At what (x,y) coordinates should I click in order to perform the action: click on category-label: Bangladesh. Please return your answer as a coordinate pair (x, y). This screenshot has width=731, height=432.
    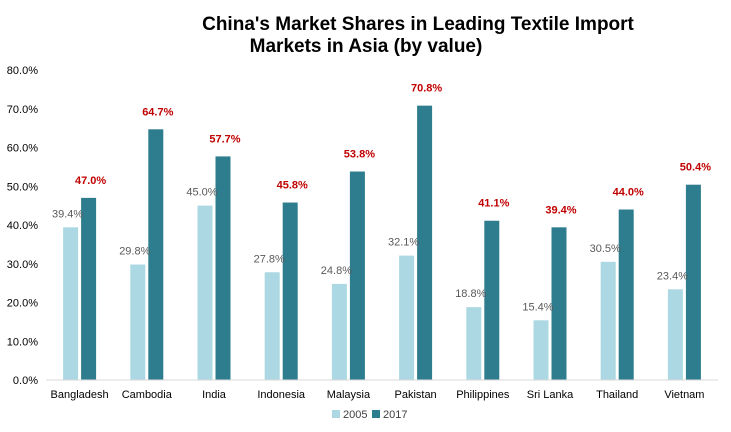
    Looking at the image, I should click on (80, 395).